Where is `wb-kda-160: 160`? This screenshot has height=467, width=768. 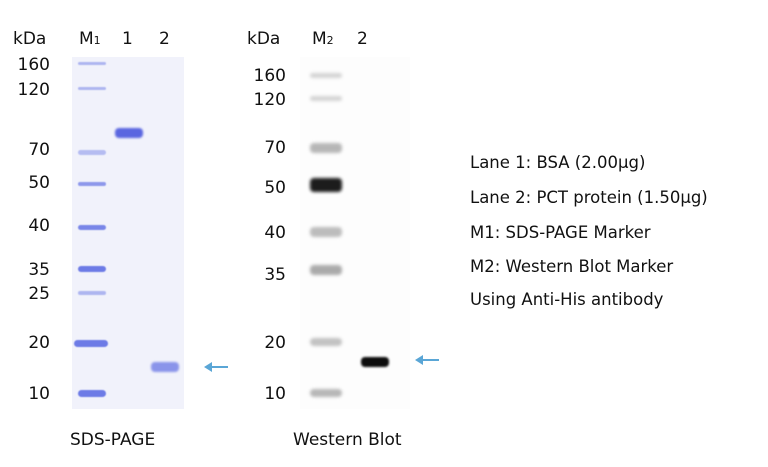
wb-kda-160: 160 is located at coordinates (269, 76).